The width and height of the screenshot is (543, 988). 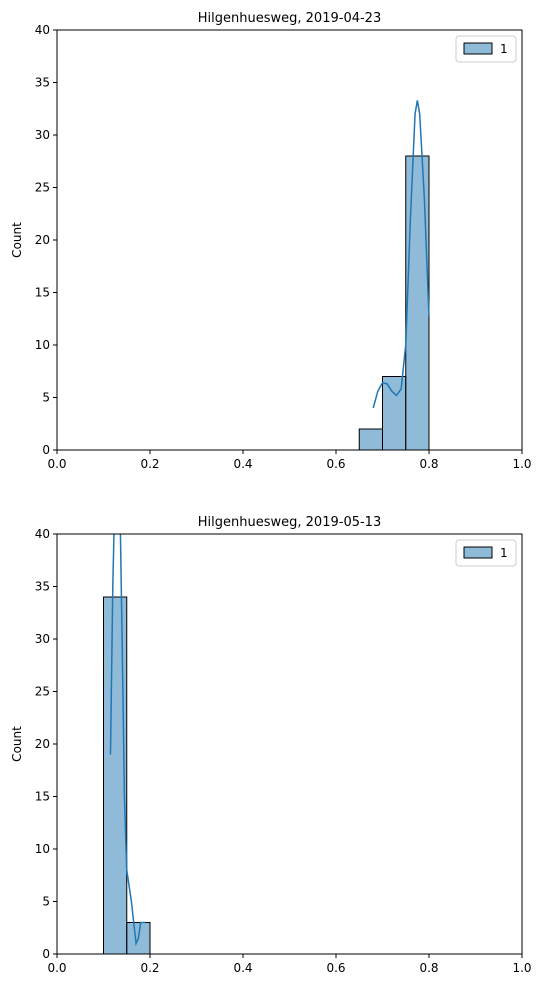 What do you see at coordinates (289, 522) in the screenshot?
I see `chart-title: Hilgenhuesweg, 2019-05-13` at bounding box center [289, 522].